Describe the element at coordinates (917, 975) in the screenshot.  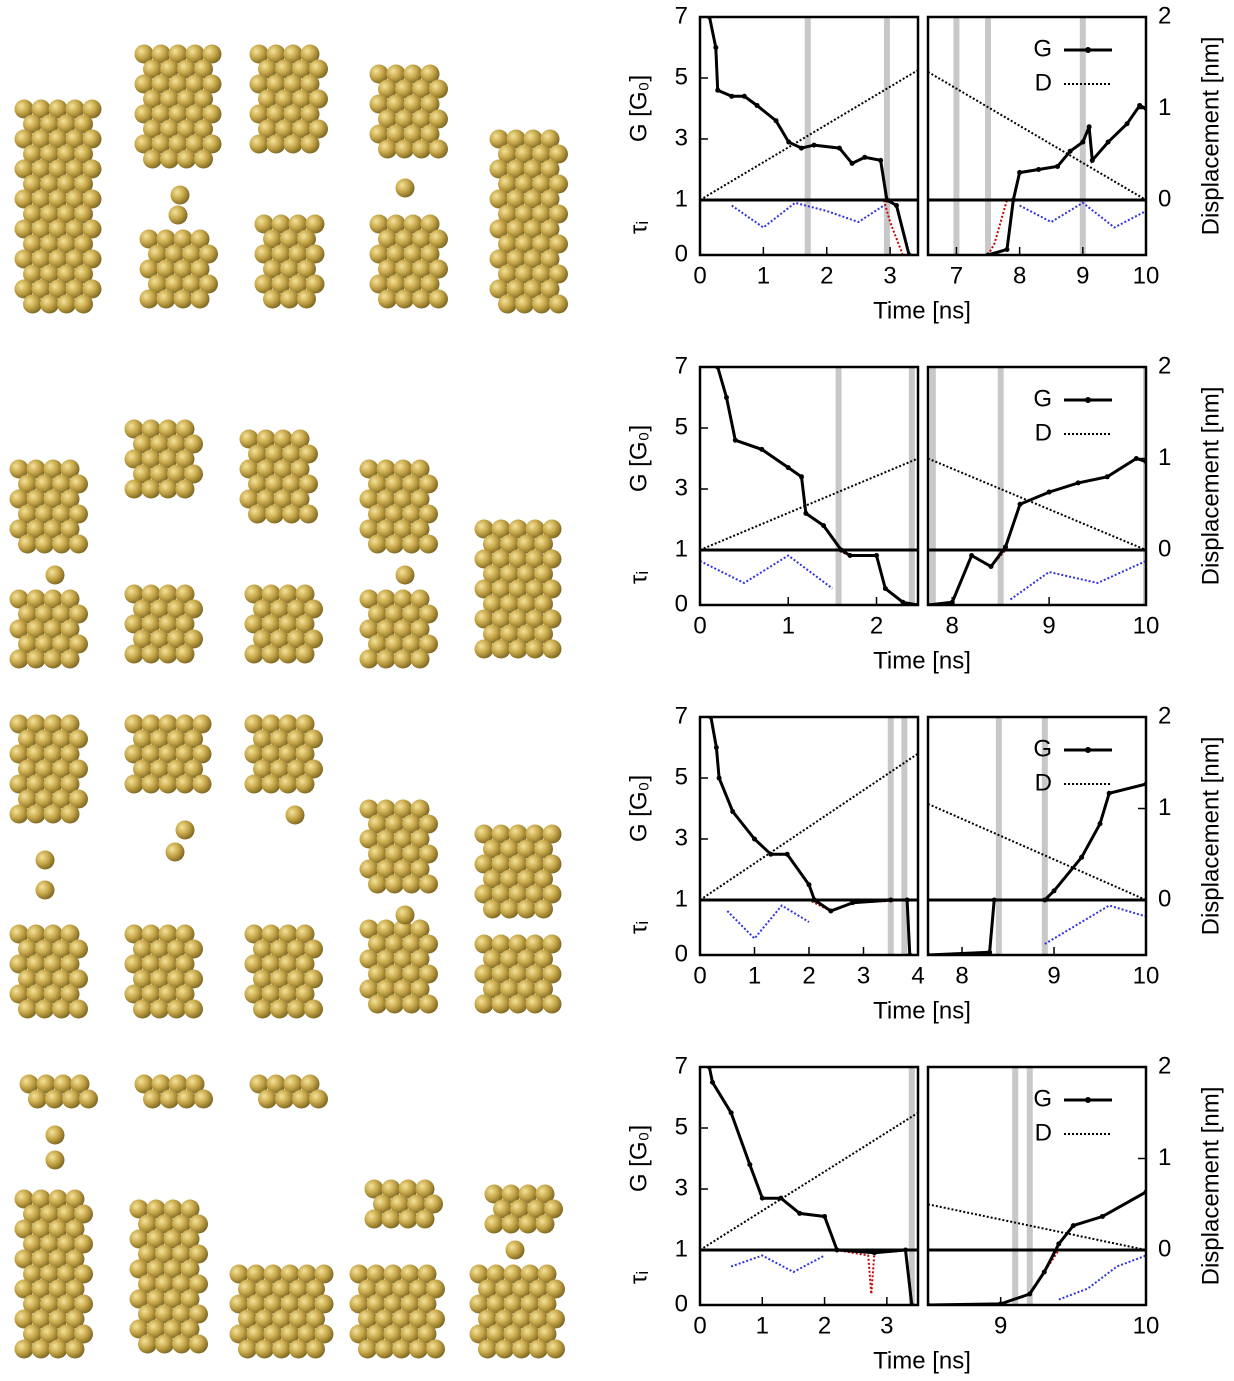
I see `x-tick-label: 4` at that location.